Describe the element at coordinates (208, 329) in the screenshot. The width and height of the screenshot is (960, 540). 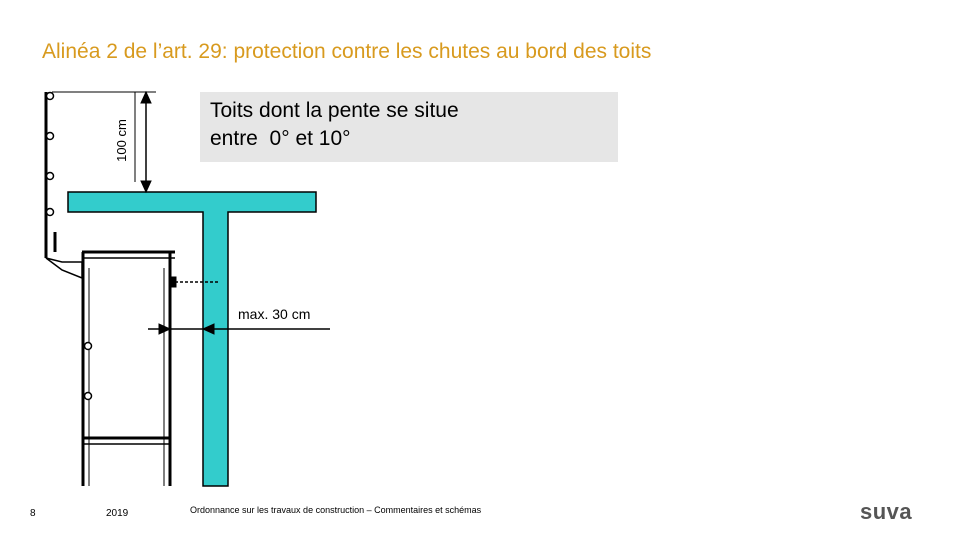
I see `gap-arrow-right` at that location.